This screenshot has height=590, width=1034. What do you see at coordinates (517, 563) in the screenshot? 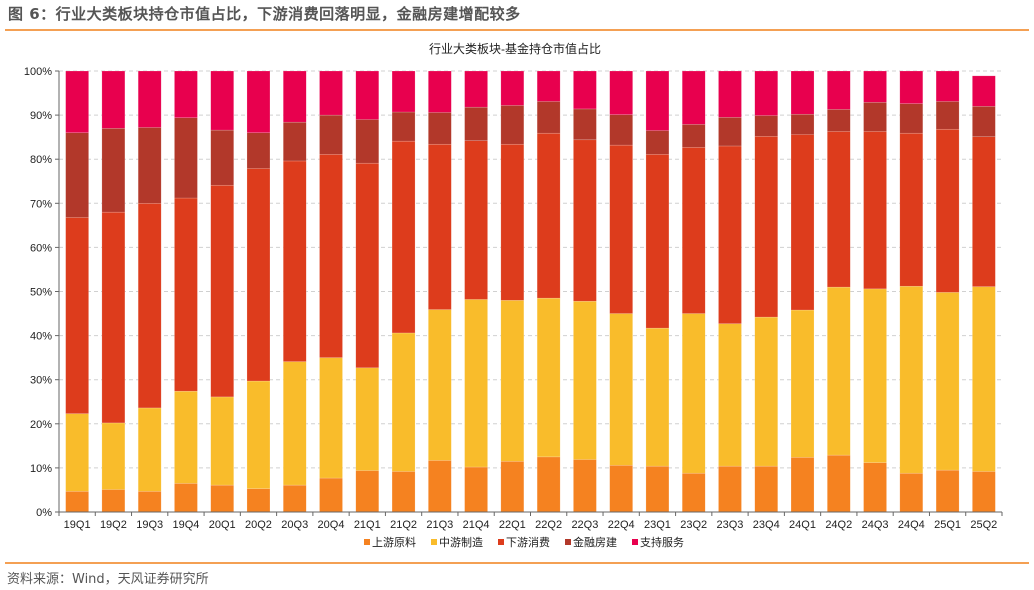
I see `bottom-divider` at bounding box center [517, 563].